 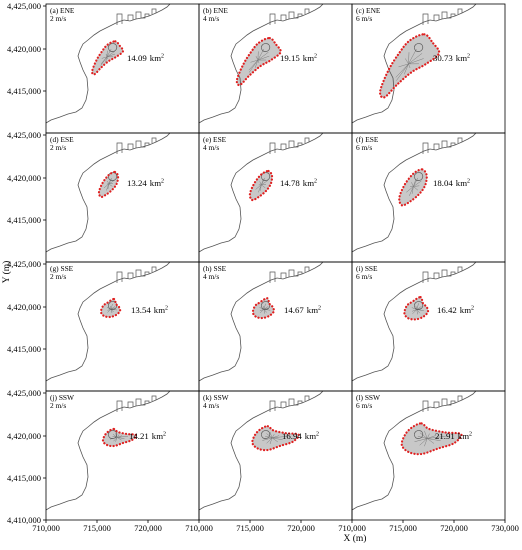 I want to click on plume-area-value: 13.54, so click(x=141, y=310).